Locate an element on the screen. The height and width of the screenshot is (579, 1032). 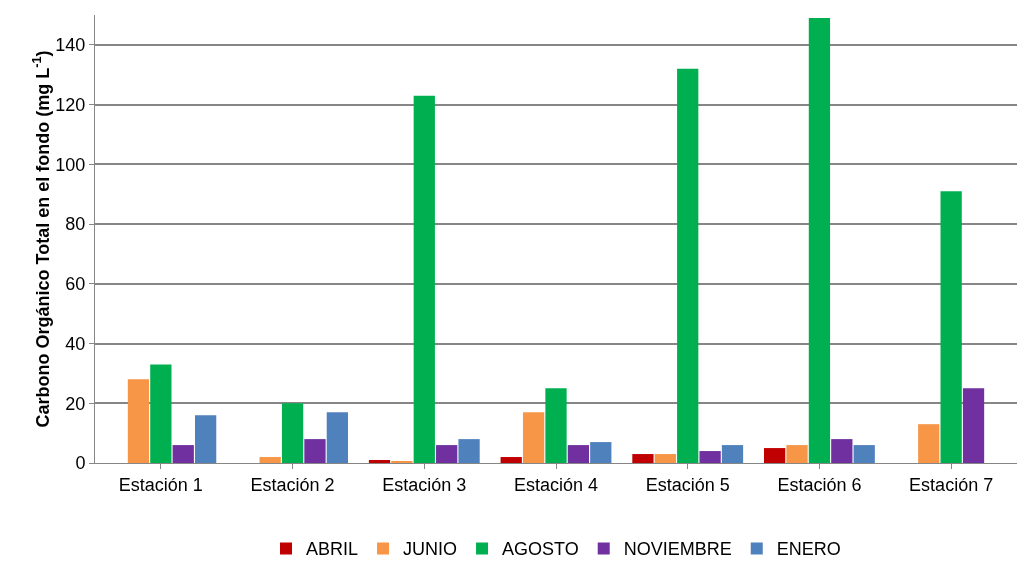
x-tick-label: Estación 6 is located at coordinates (819, 484).